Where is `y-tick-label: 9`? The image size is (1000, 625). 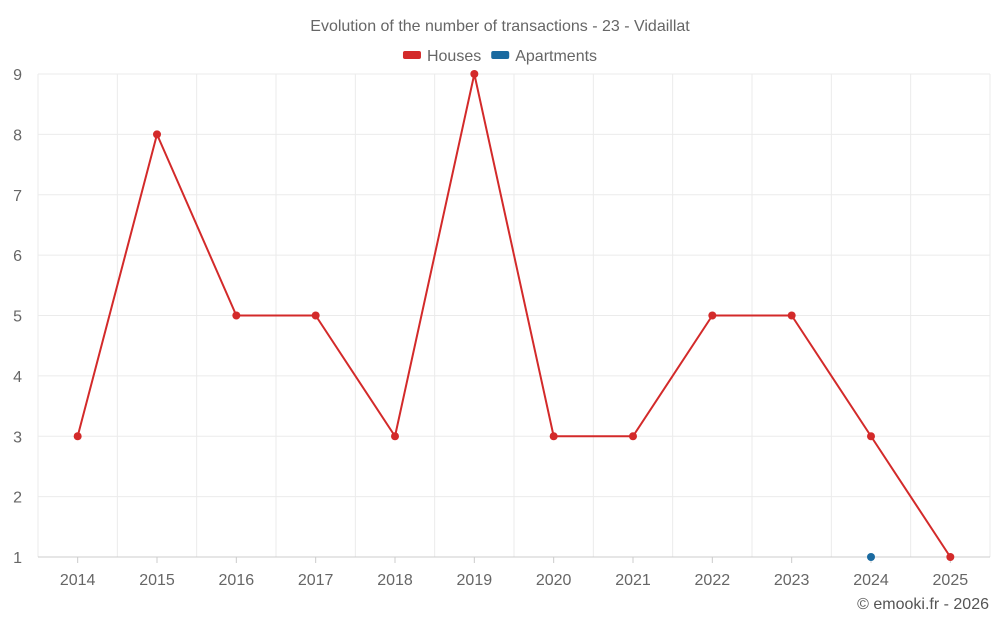 y-tick-label: 9 is located at coordinates (17, 75).